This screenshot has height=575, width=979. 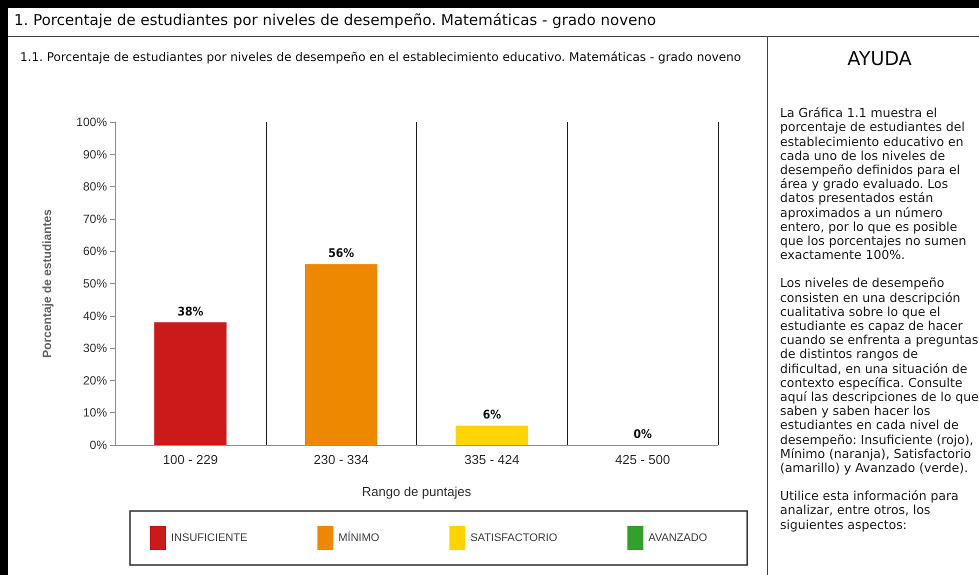 What do you see at coordinates (95, 154) in the screenshot?
I see `y-tick-label: 90%` at bounding box center [95, 154].